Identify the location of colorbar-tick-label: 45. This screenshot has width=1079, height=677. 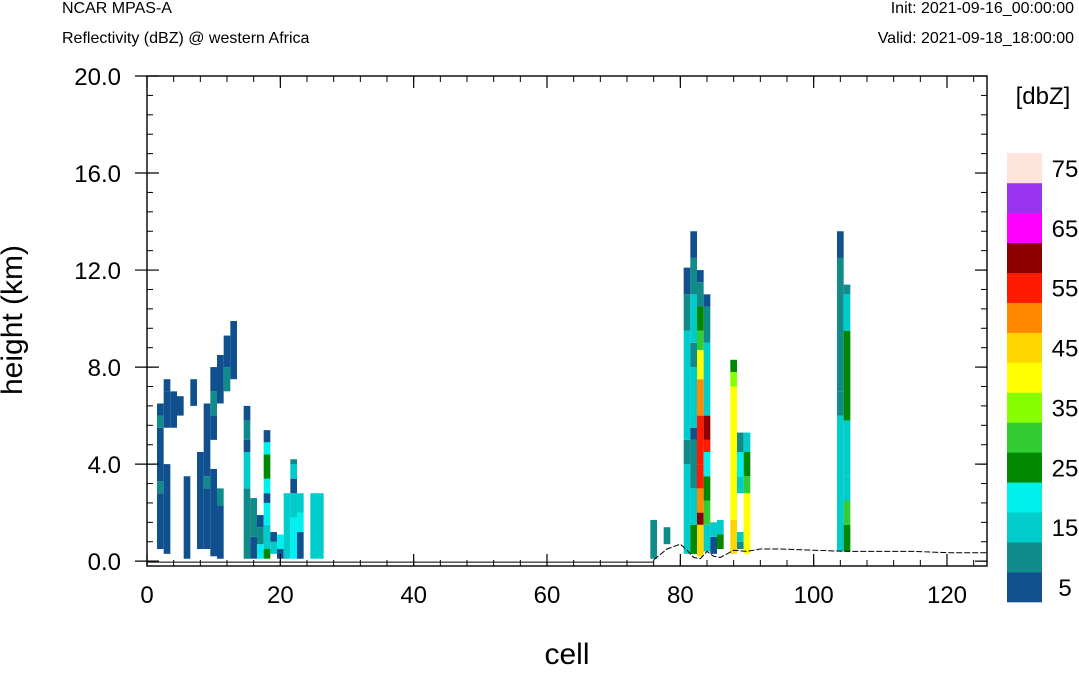
(1065, 349).